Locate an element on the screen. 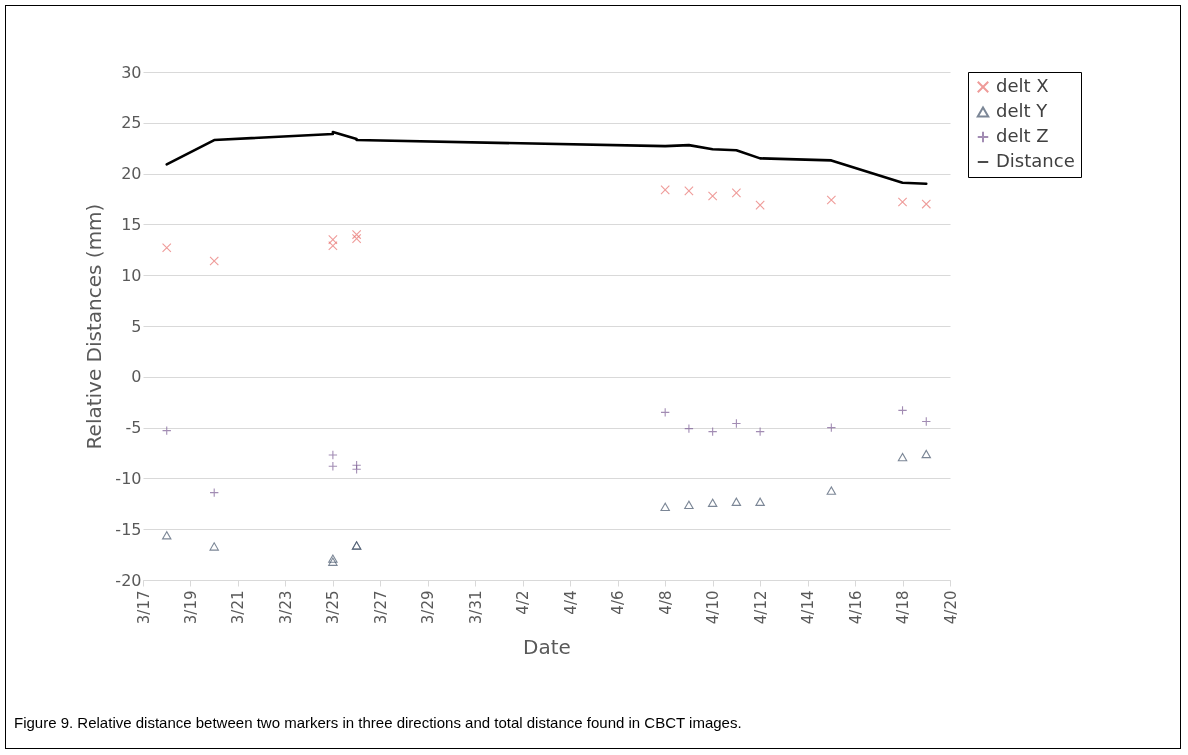 The image size is (1188, 755). y-tick-label: 30 is located at coordinates (131, 72).